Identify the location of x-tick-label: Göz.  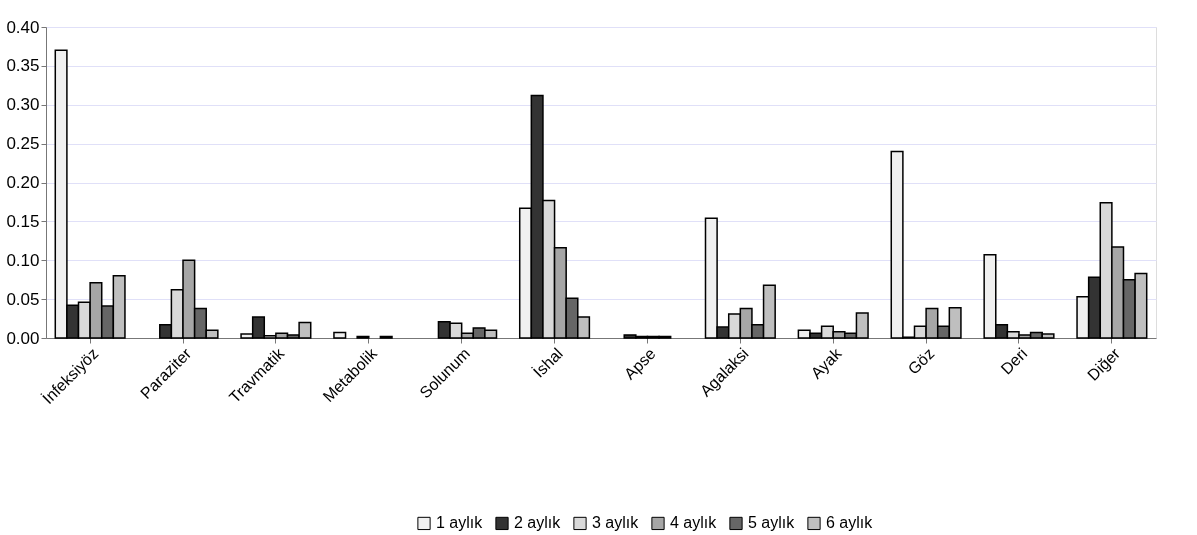
(921, 361).